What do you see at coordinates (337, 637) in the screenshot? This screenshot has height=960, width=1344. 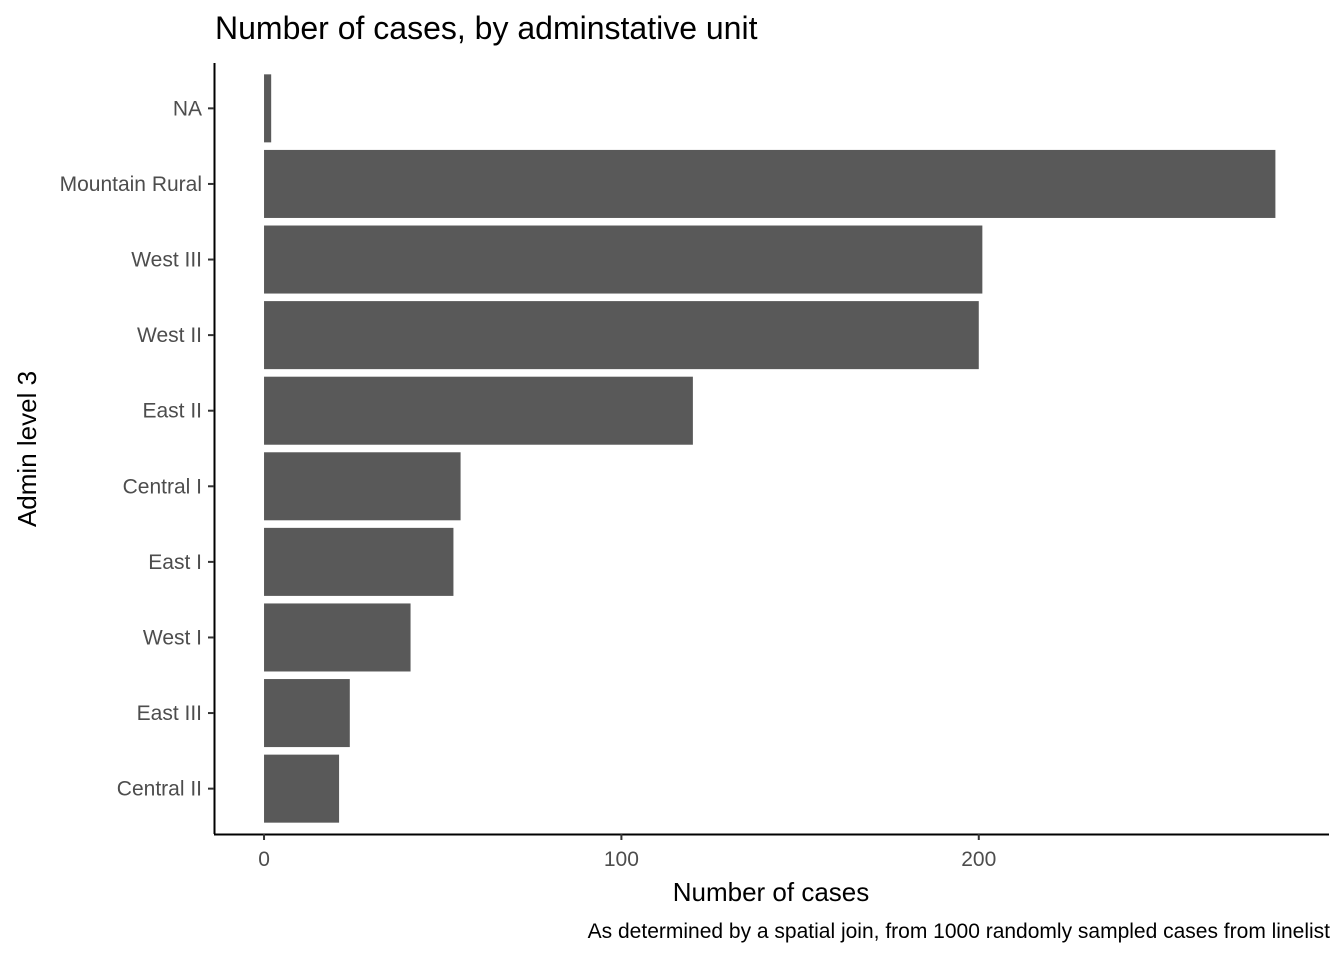 I see `bar-west-i` at bounding box center [337, 637].